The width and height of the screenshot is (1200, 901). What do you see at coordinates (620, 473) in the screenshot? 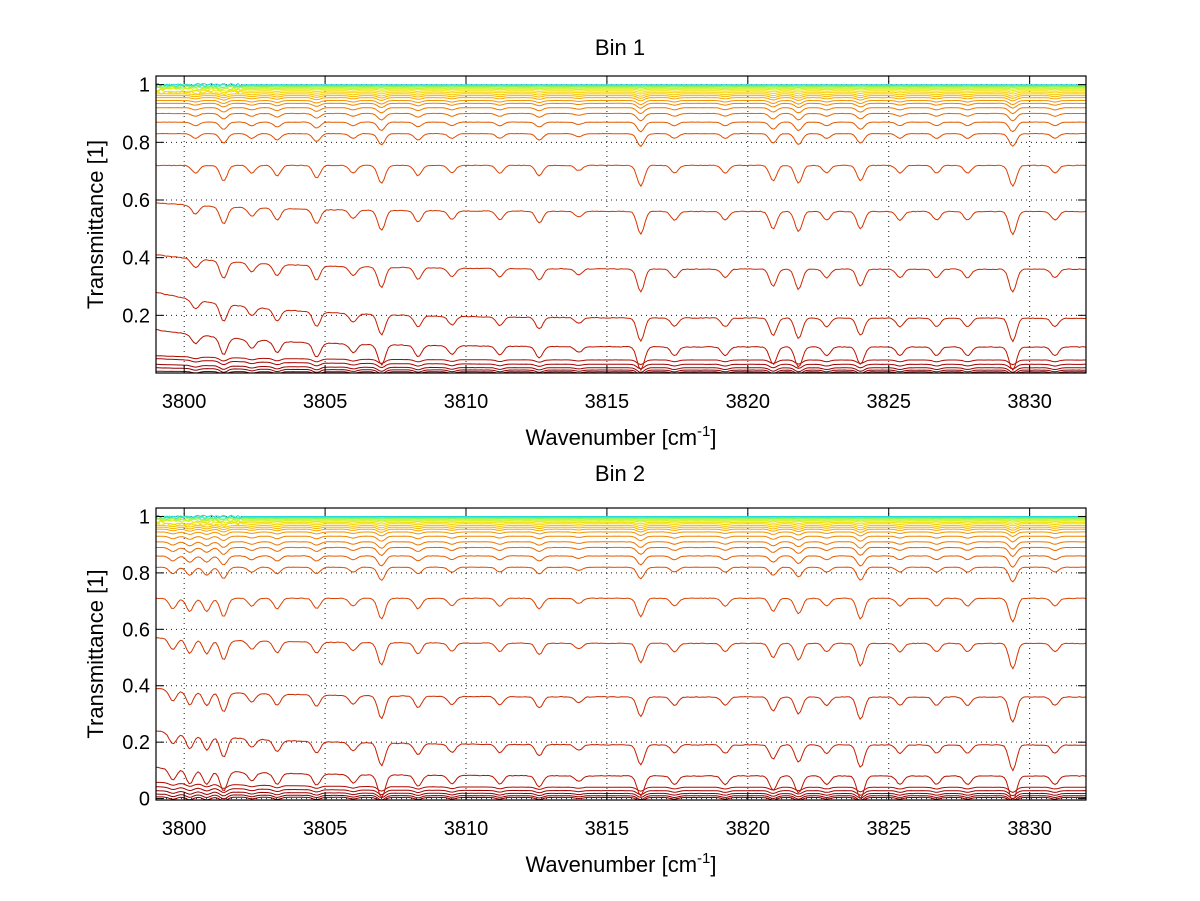
I see `chart-title: Bin 2` at bounding box center [620, 473].